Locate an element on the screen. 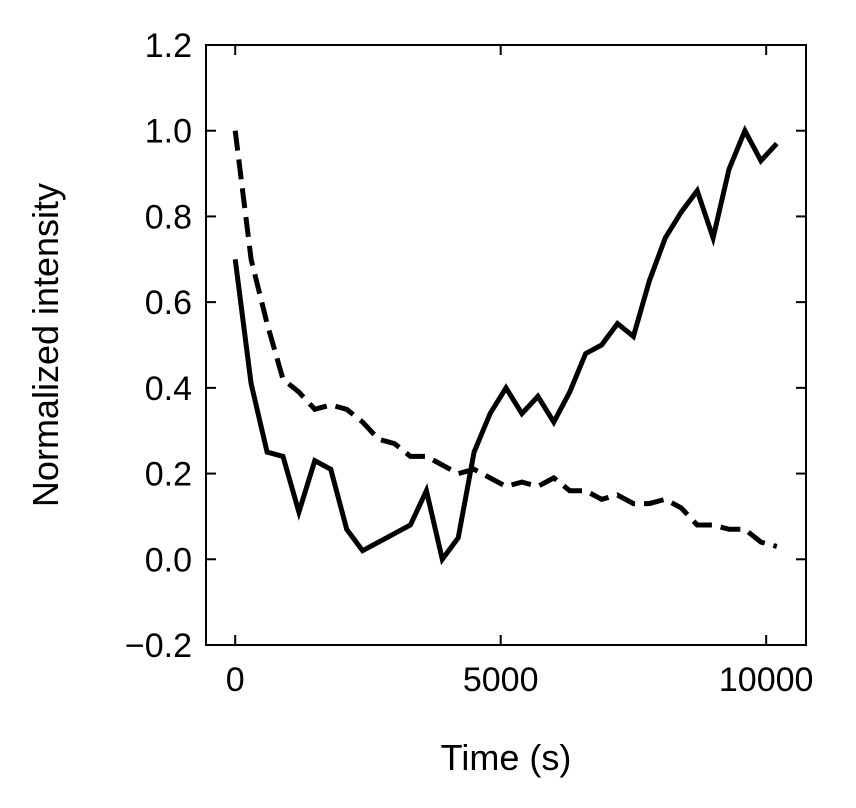 The height and width of the screenshot is (808, 856). y-tick-label: 0.0 is located at coordinates (168, 560).